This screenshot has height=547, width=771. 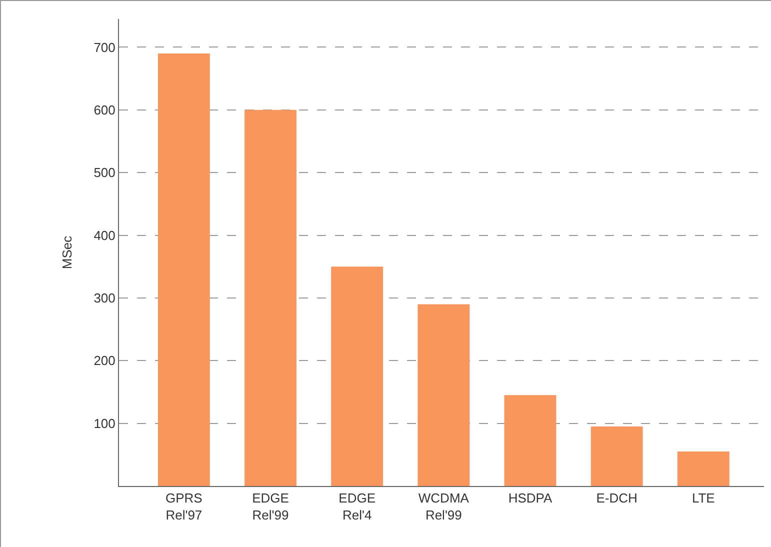 I want to click on x-tick-label: HSDPA, so click(x=530, y=498).